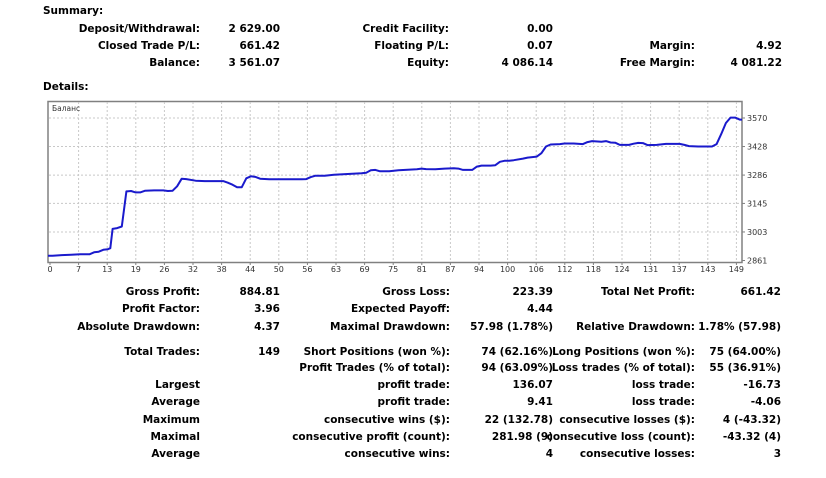 The height and width of the screenshot is (478, 826). I want to click on stat-value: 0.00, so click(540, 29).